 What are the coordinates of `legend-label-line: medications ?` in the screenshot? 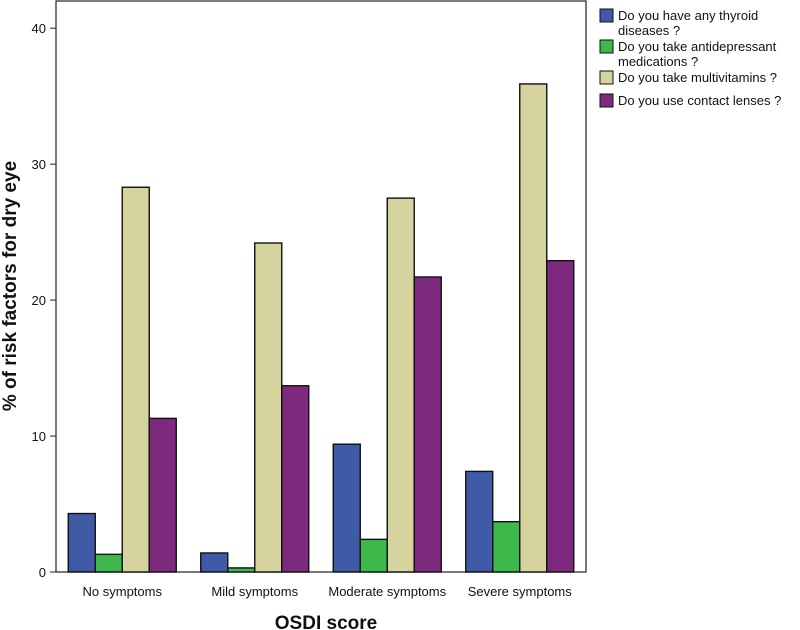 It's located at (658, 61).